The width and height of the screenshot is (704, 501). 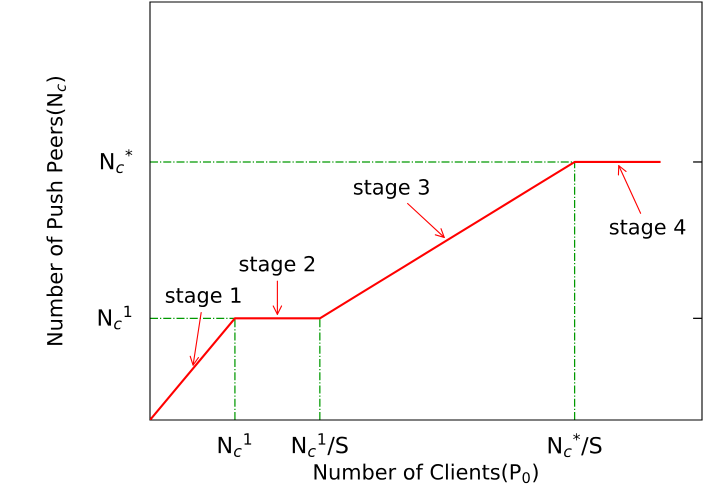 I want to click on annotation: stage 2, so click(x=277, y=266).